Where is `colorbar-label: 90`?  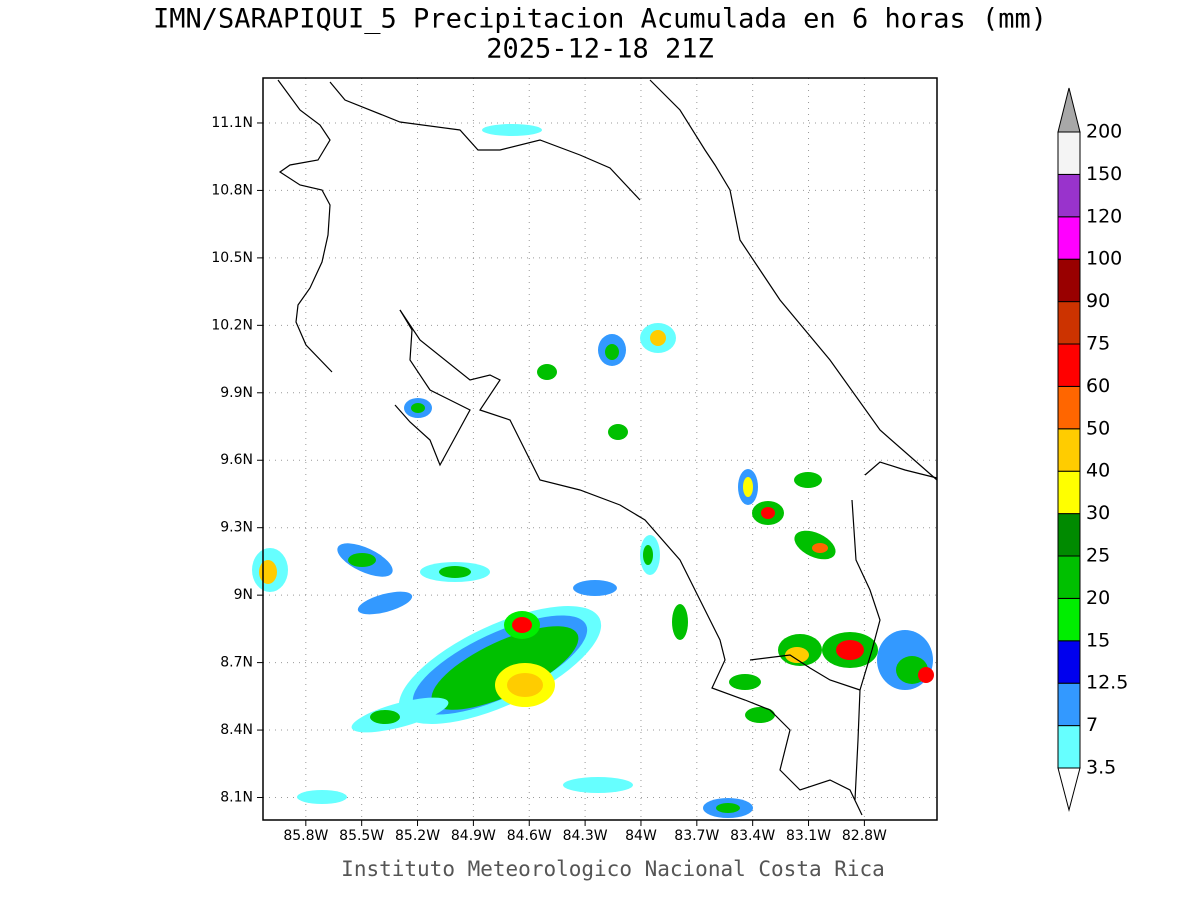
colorbar-label: 90 is located at coordinates (1098, 301).